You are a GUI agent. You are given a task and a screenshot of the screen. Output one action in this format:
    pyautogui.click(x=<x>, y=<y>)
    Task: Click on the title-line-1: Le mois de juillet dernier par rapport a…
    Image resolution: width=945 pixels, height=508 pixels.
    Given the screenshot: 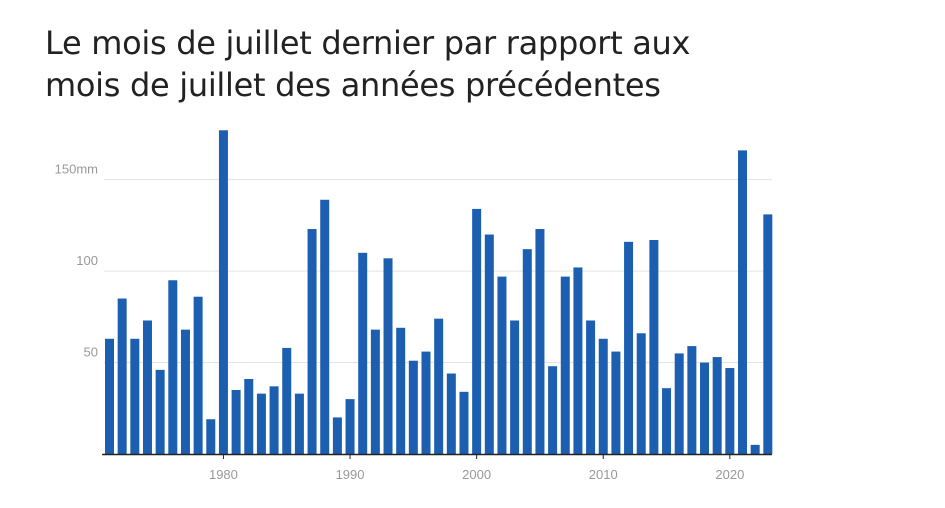 What is the action you would take?
    pyautogui.click(x=368, y=43)
    